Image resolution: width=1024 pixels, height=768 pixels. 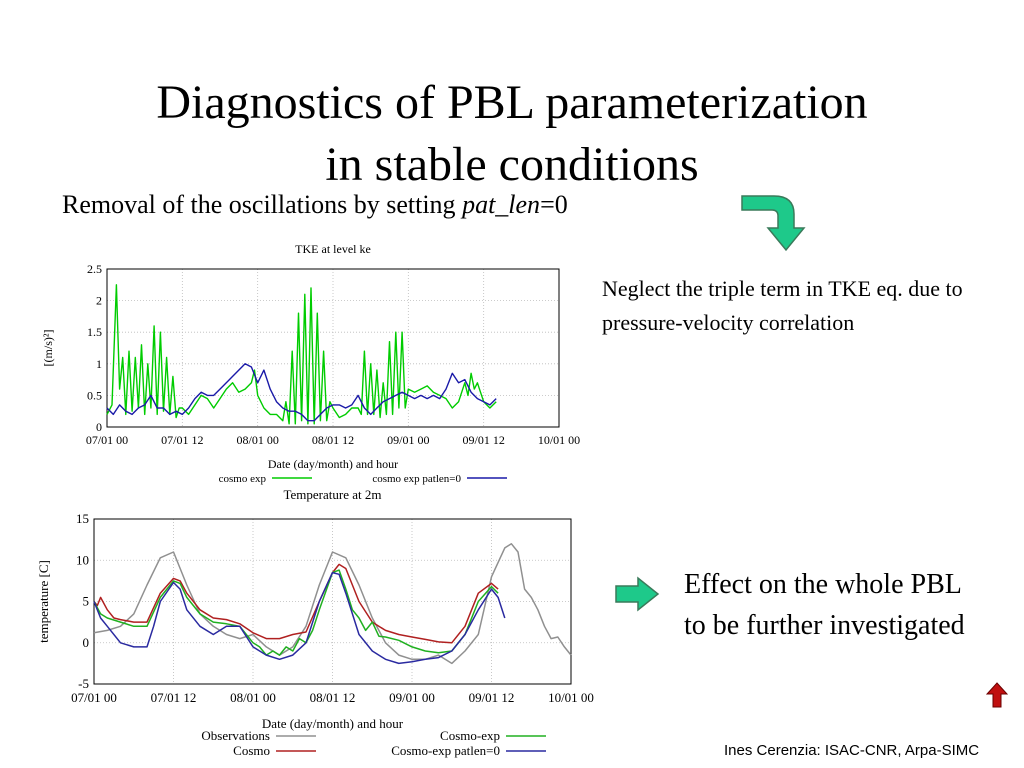 What do you see at coordinates (82, 559) in the screenshot?
I see `chart-2-y-tick-label: 10` at bounding box center [82, 559].